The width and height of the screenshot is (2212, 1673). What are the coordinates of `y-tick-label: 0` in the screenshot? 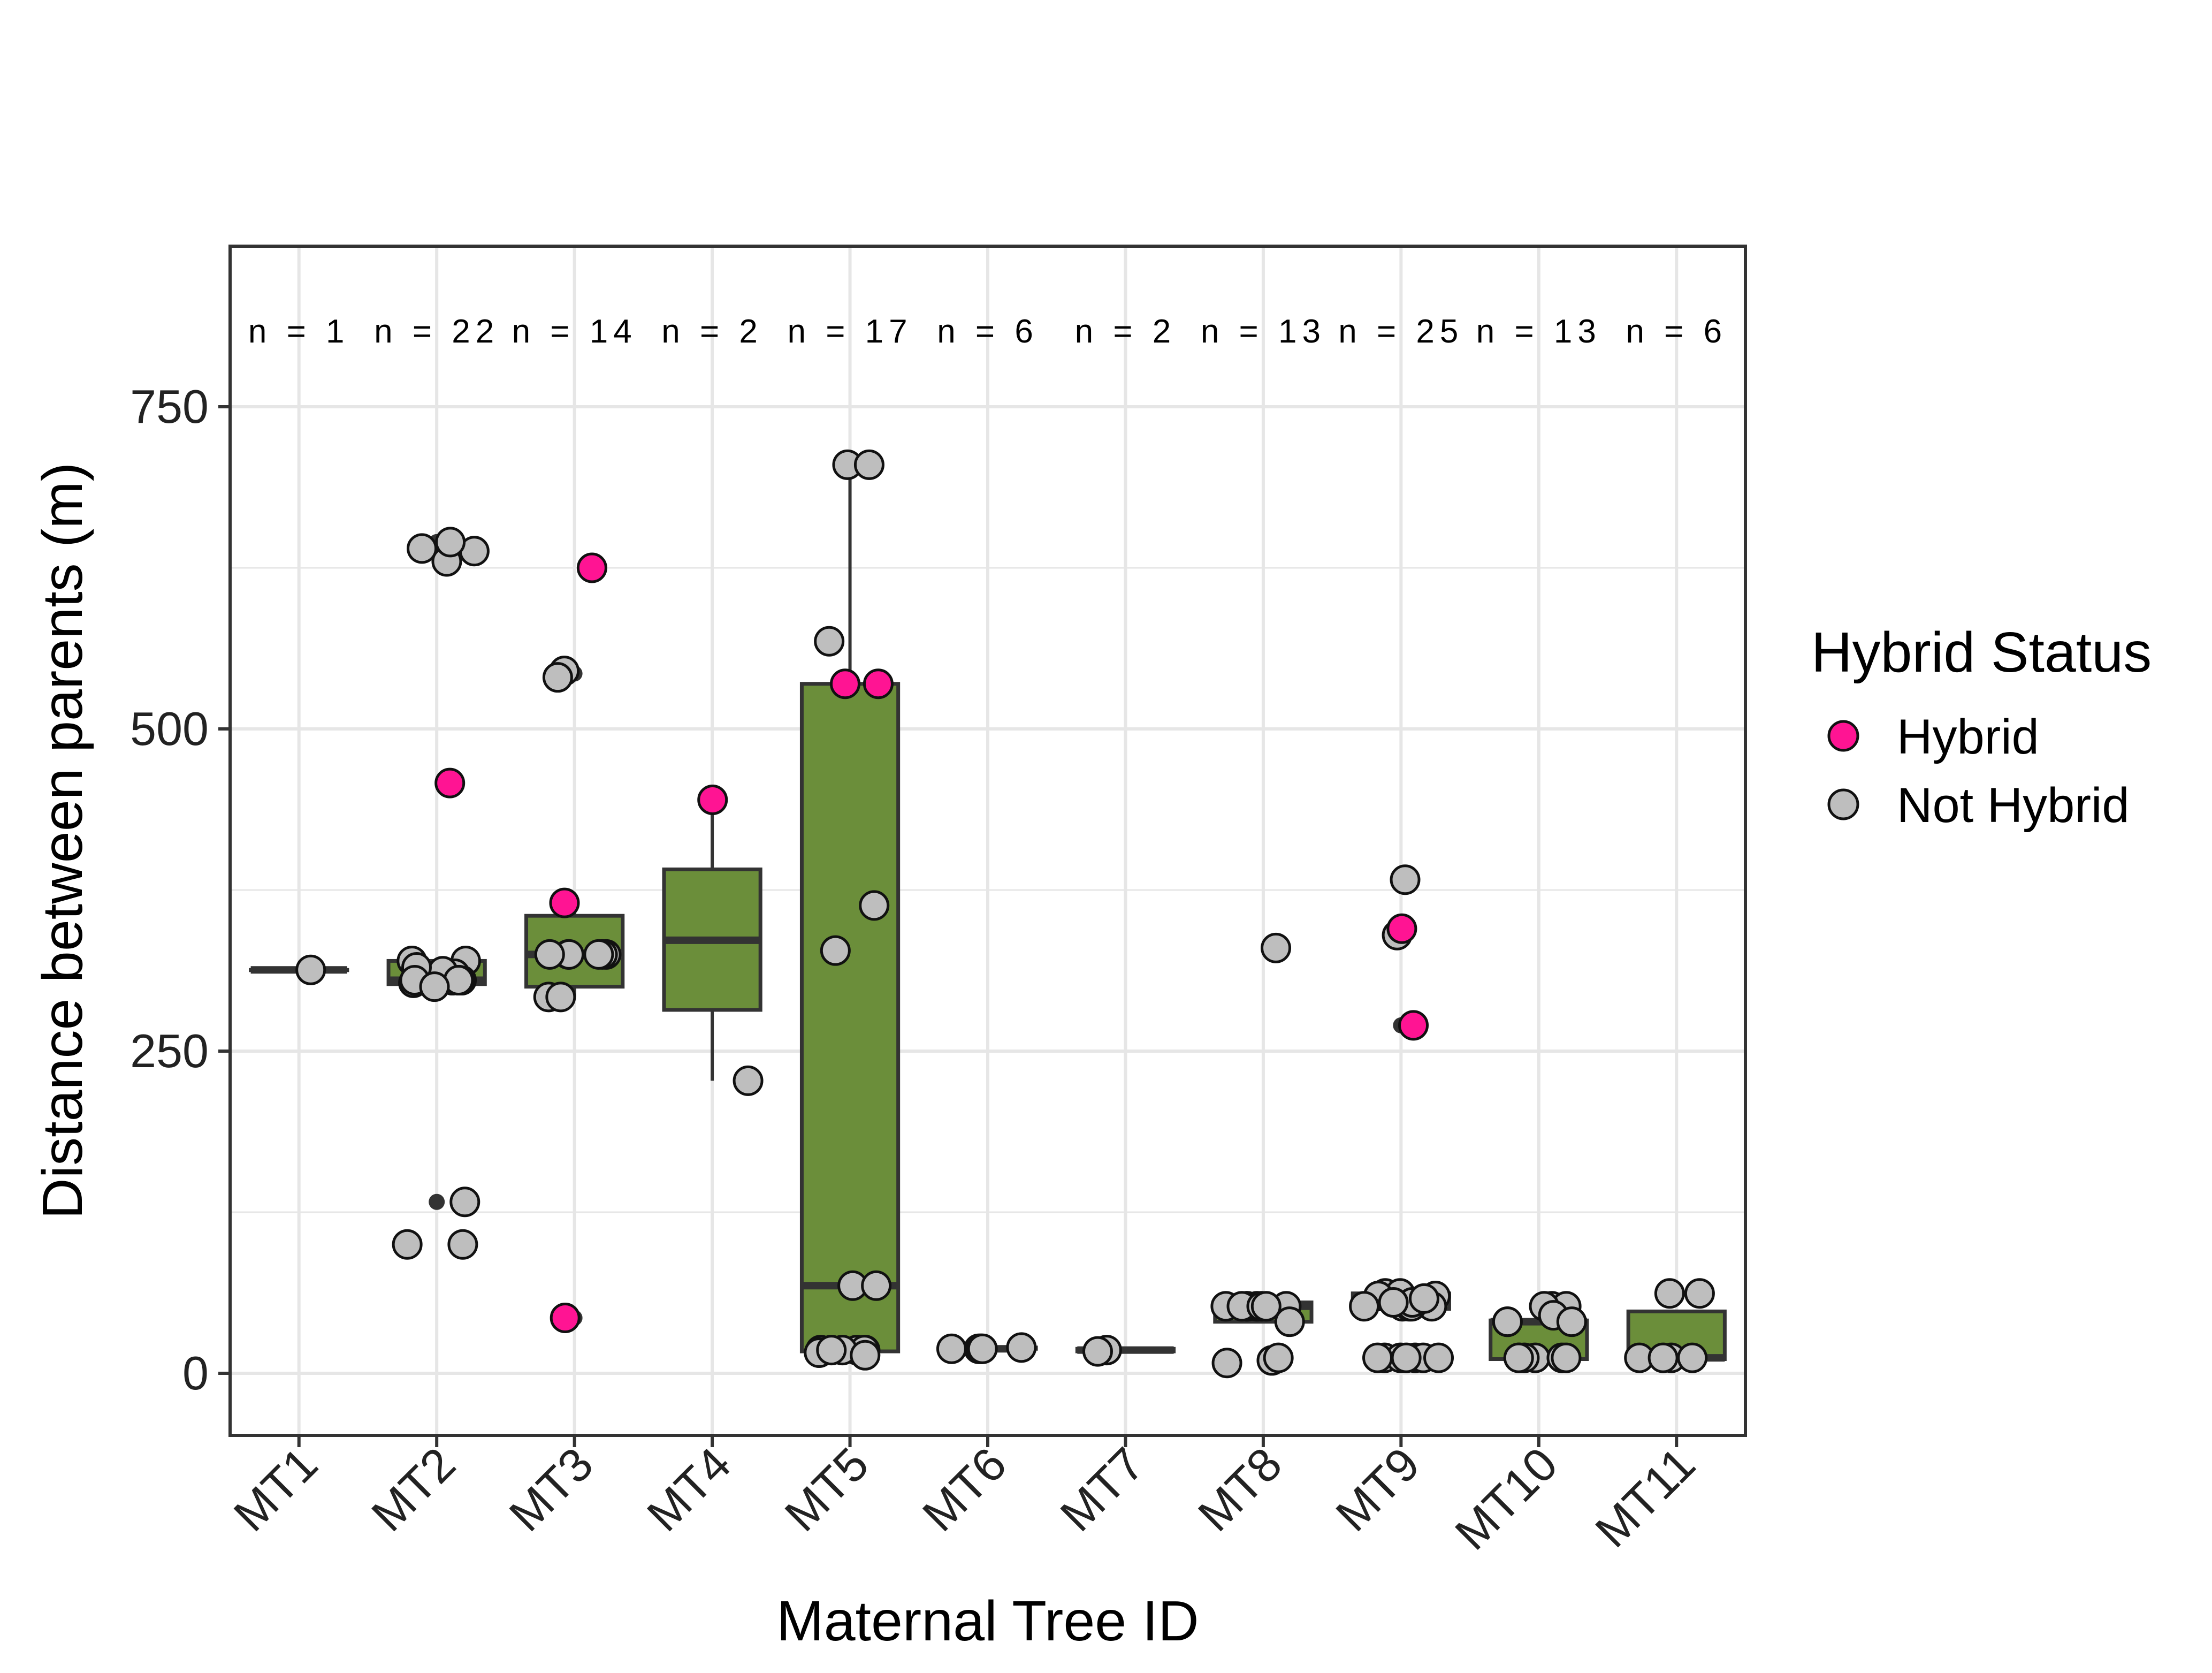 It's located at (195, 1373).